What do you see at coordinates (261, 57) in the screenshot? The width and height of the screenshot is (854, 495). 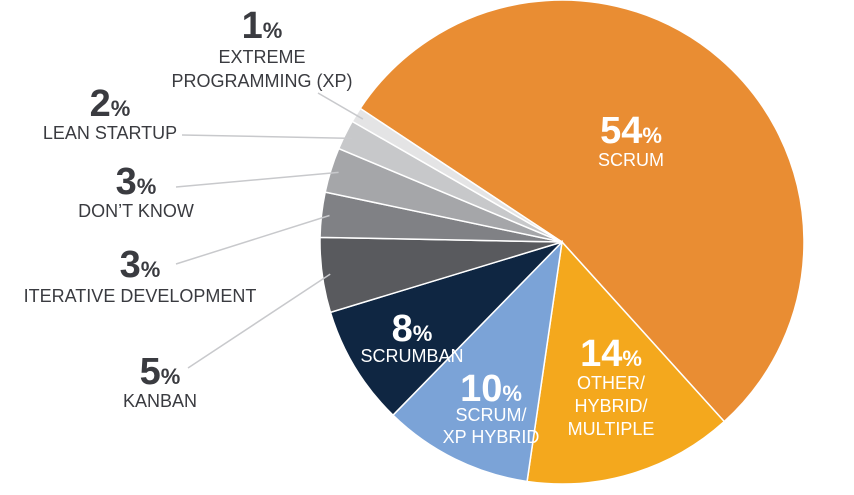 I see `category-label-extreme-programming-xp: EXTREME` at bounding box center [261, 57].